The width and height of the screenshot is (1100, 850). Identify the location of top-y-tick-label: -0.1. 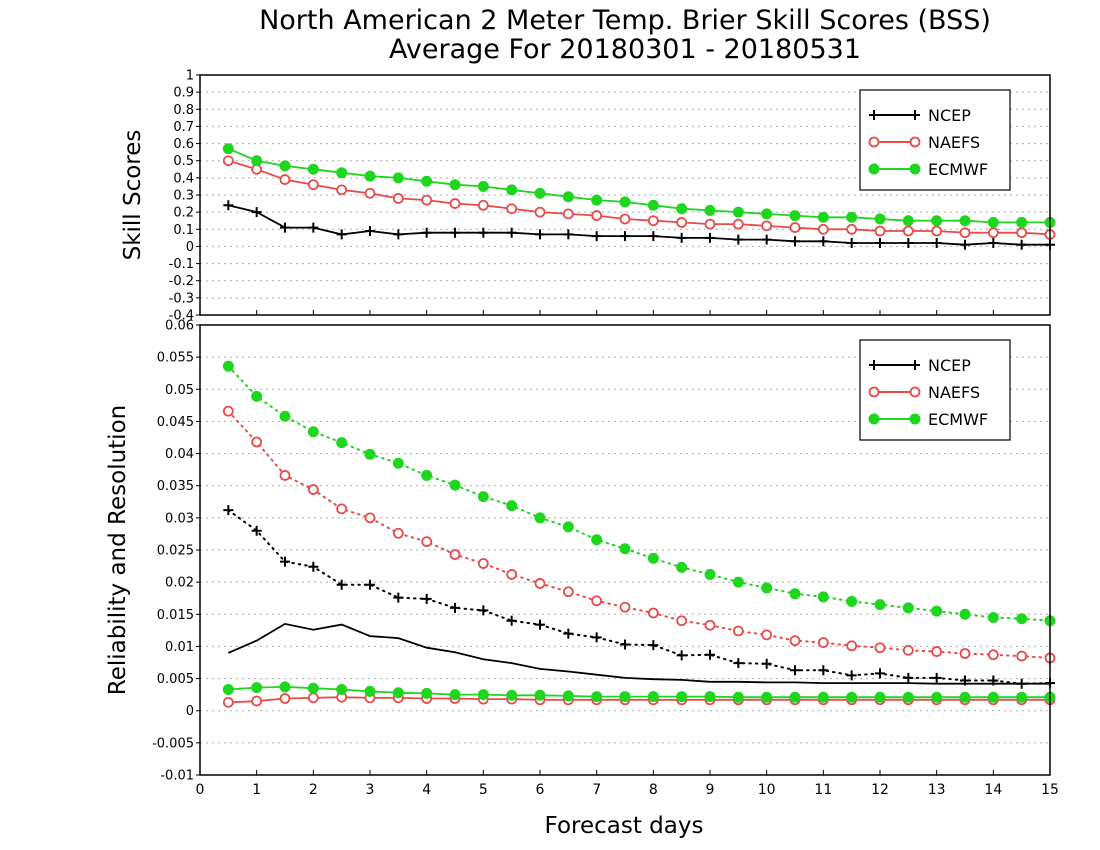
(181, 264).